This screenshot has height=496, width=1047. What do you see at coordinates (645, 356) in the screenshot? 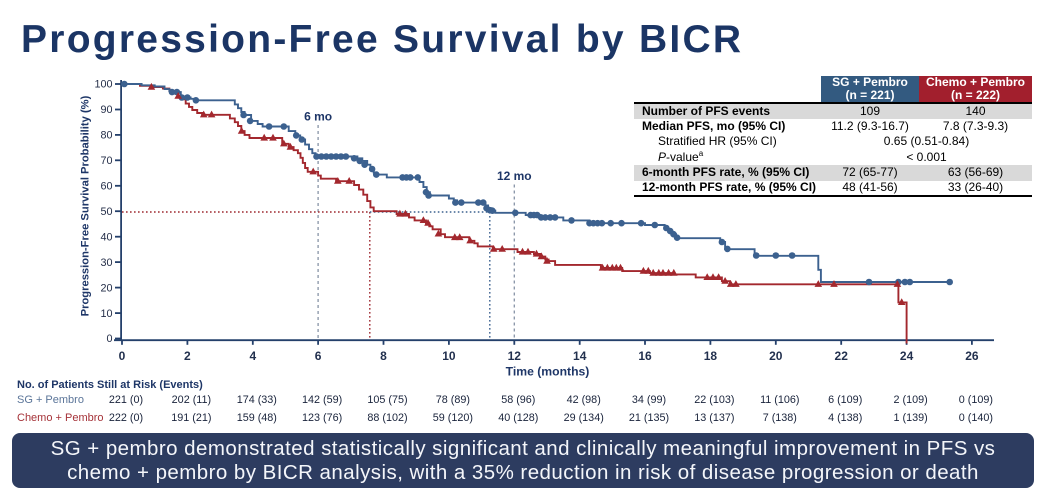
I see `svg-text: 16` at bounding box center [645, 356].